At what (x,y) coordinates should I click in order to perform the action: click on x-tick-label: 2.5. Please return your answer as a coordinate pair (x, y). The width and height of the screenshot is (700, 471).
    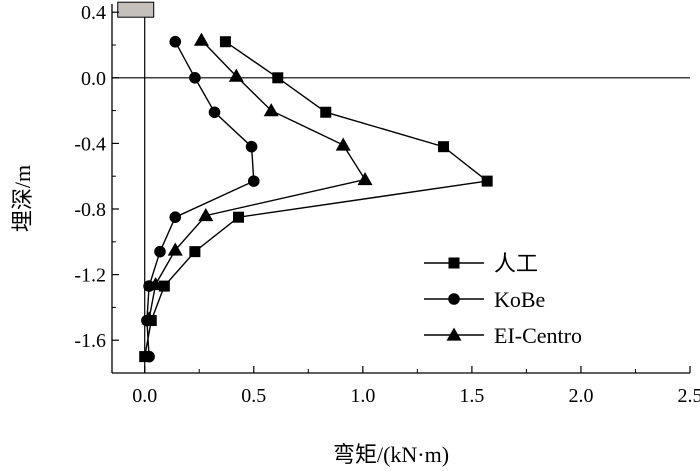
    Looking at the image, I should click on (689, 396).